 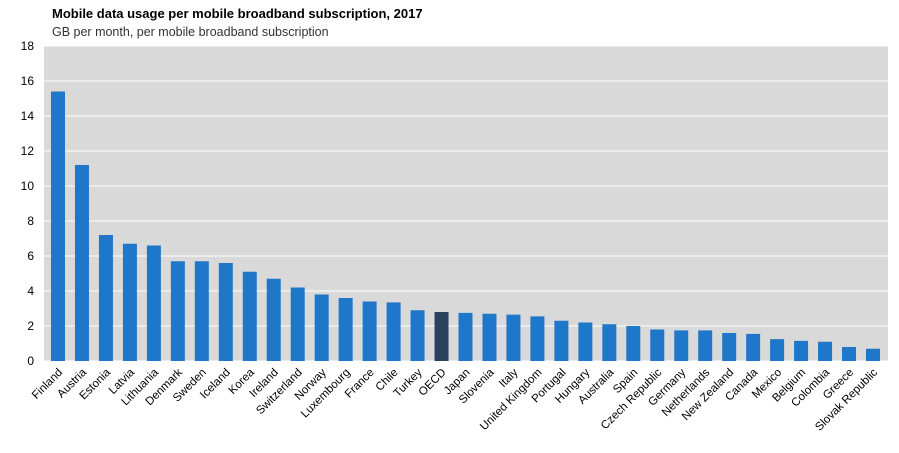 I want to click on bar-austria, so click(x=81, y=263).